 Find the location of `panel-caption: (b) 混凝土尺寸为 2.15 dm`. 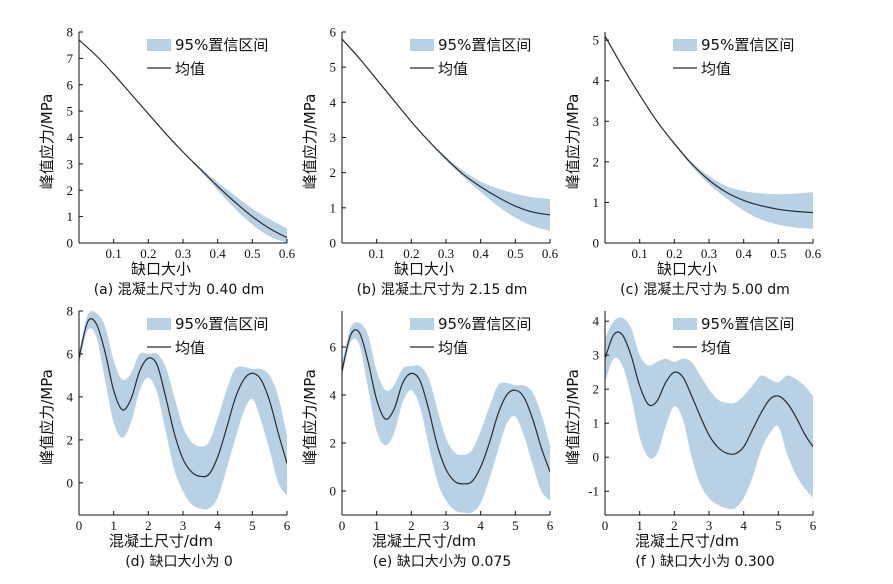

panel-caption: (b) 混凝土尺寸为 2.15 dm is located at coordinates (442, 290).